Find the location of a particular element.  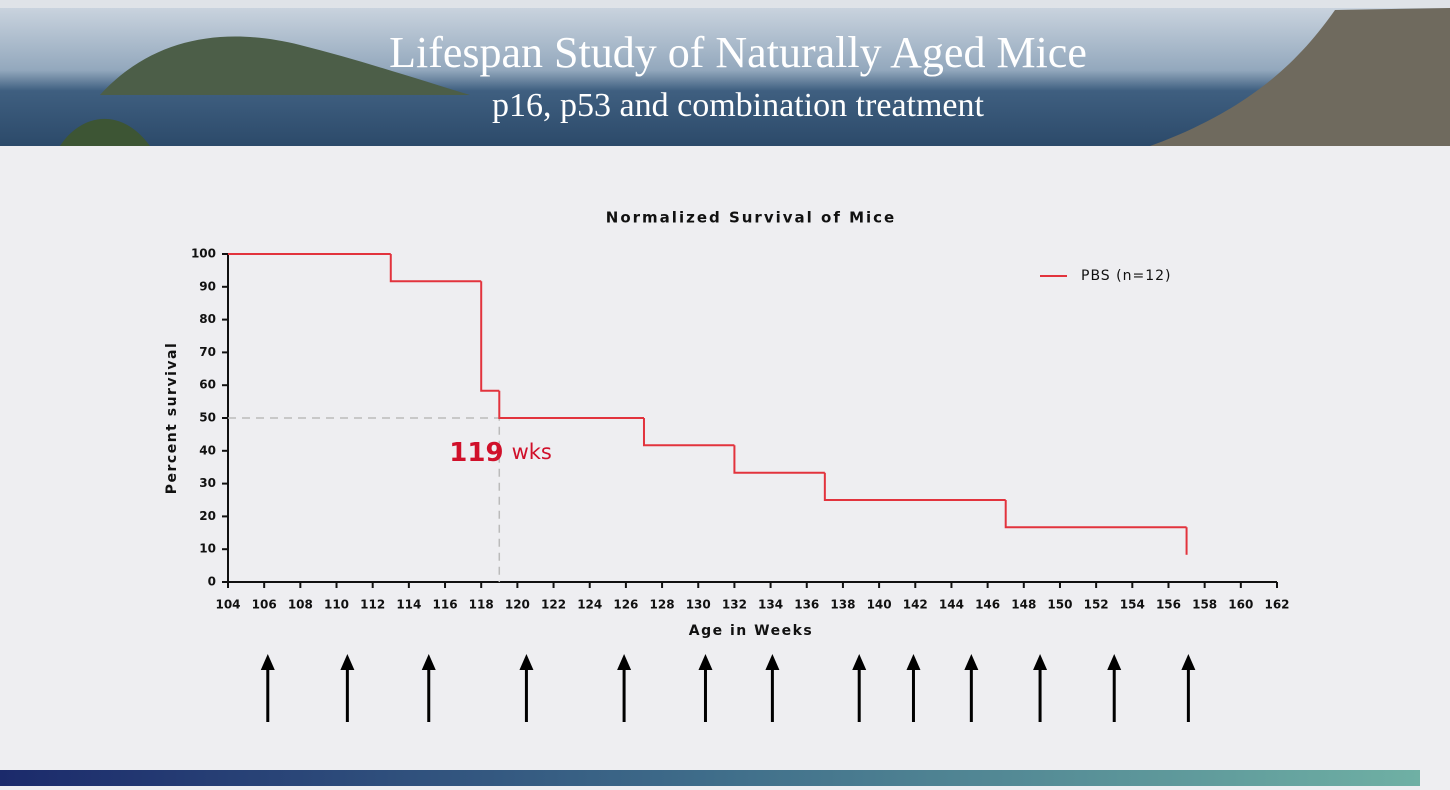

median-annotation: 119 wks is located at coordinates (500, 453).